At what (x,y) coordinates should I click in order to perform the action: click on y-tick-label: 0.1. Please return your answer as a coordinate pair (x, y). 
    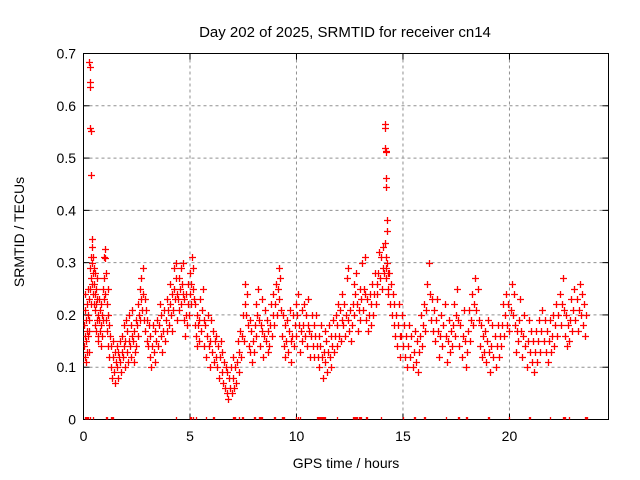
    Looking at the image, I should click on (67, 367).